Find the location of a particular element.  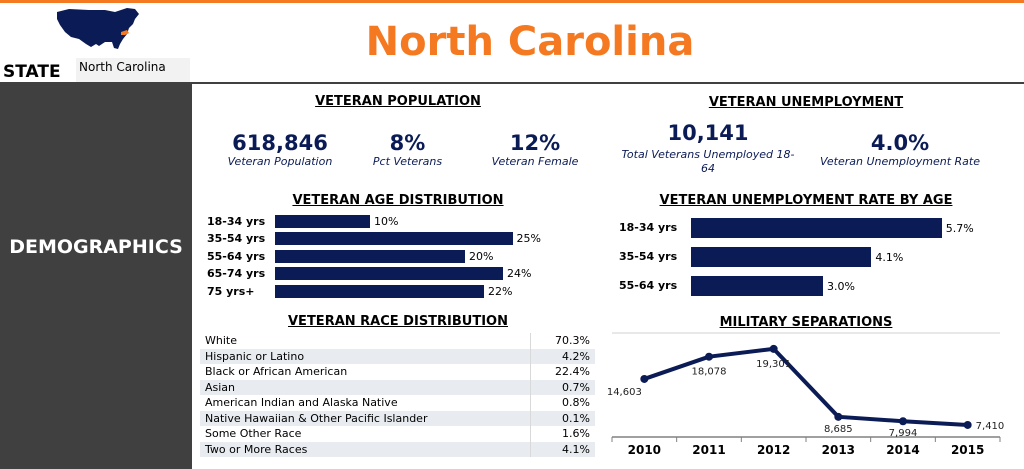

age-bar-value: 20% is located at coordinates (481, 256).